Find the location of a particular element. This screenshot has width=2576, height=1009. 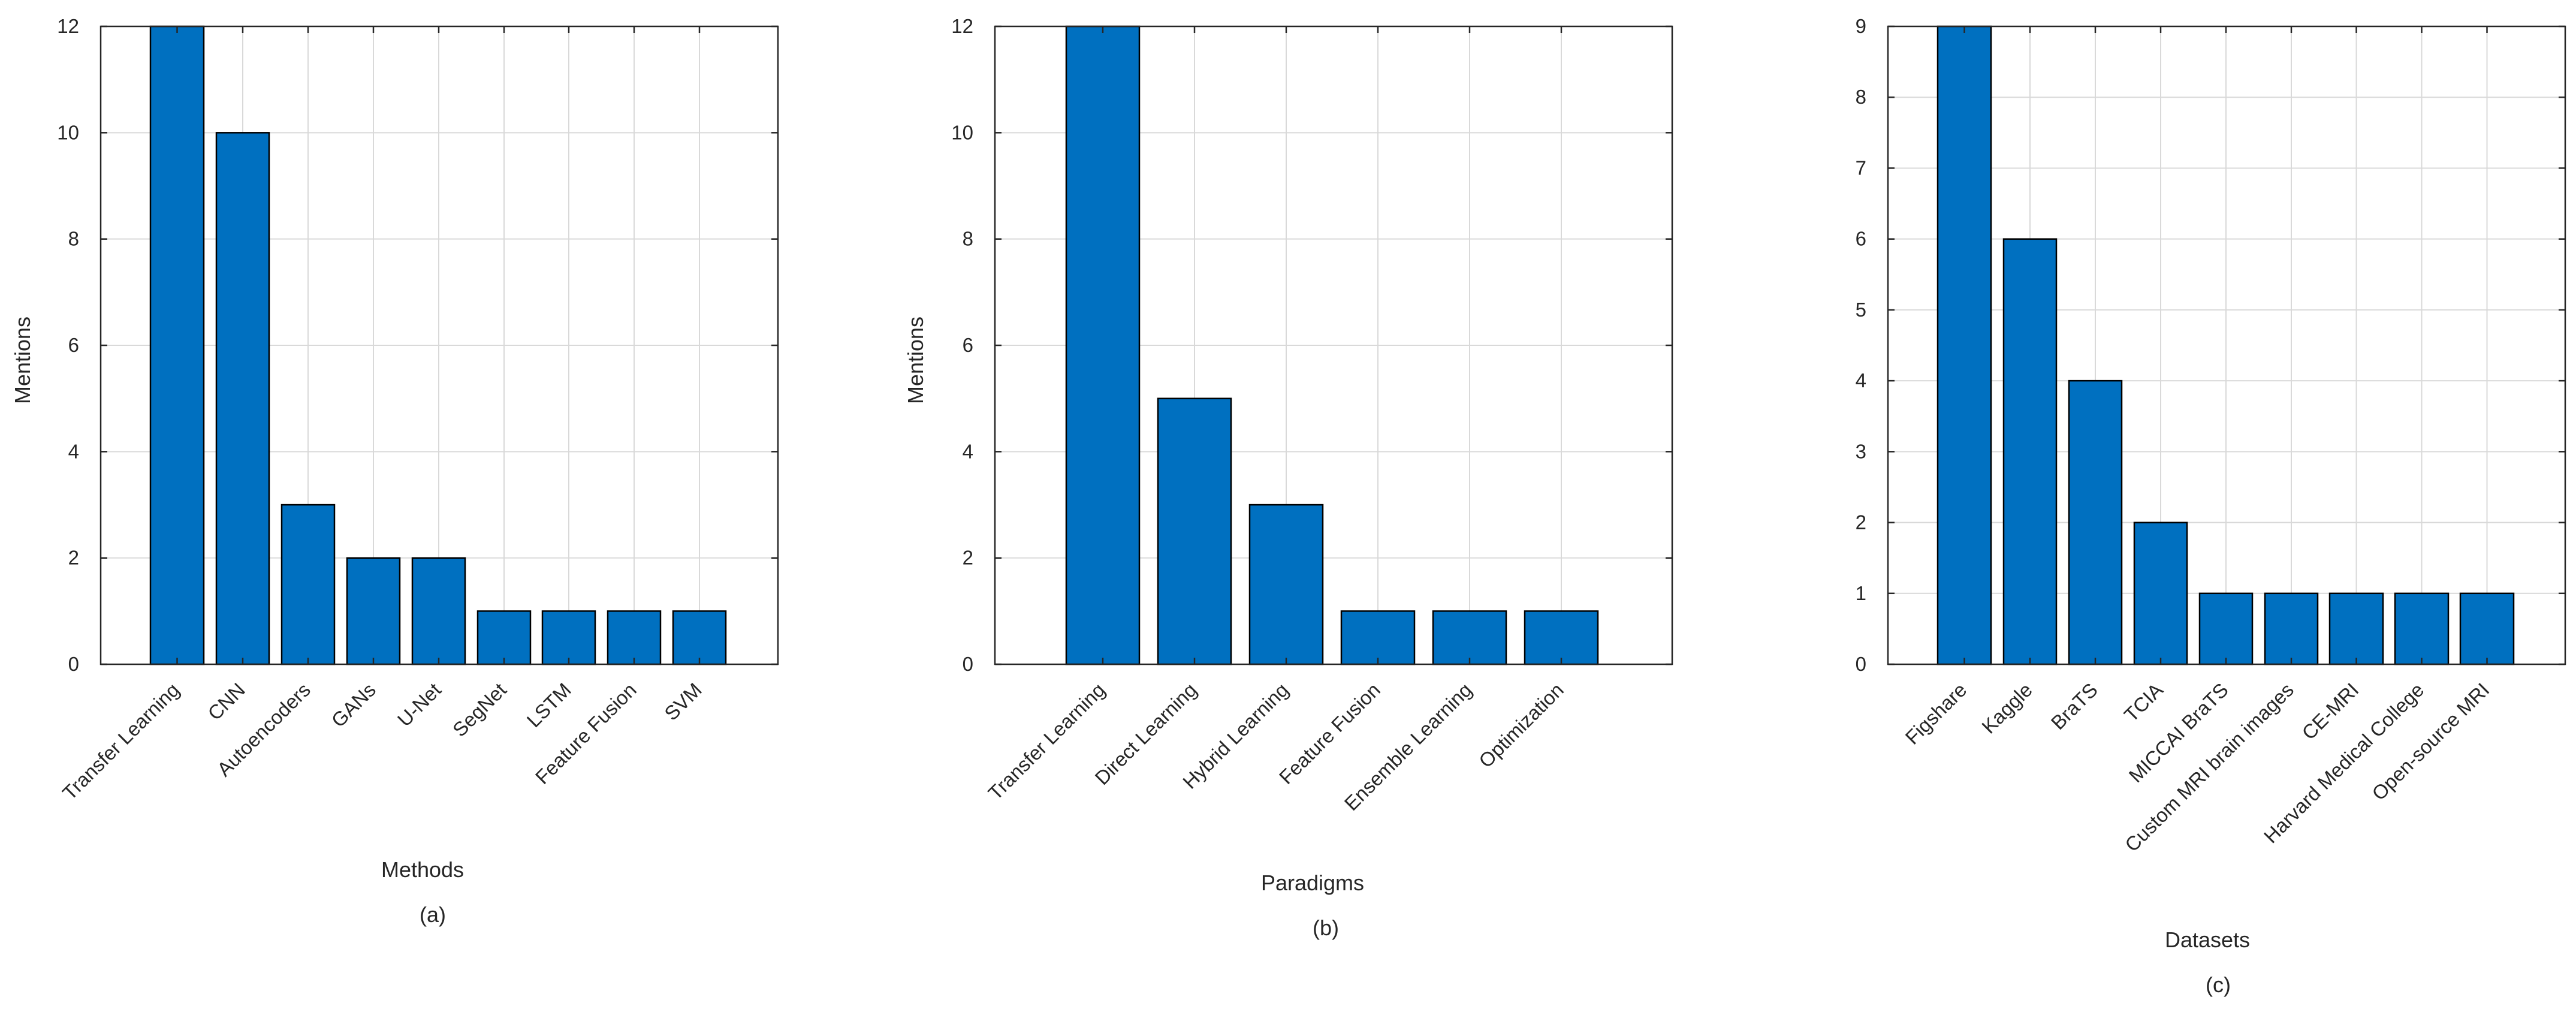

panel-b-ytick-label: 0 is located at coordinates (968, 664).